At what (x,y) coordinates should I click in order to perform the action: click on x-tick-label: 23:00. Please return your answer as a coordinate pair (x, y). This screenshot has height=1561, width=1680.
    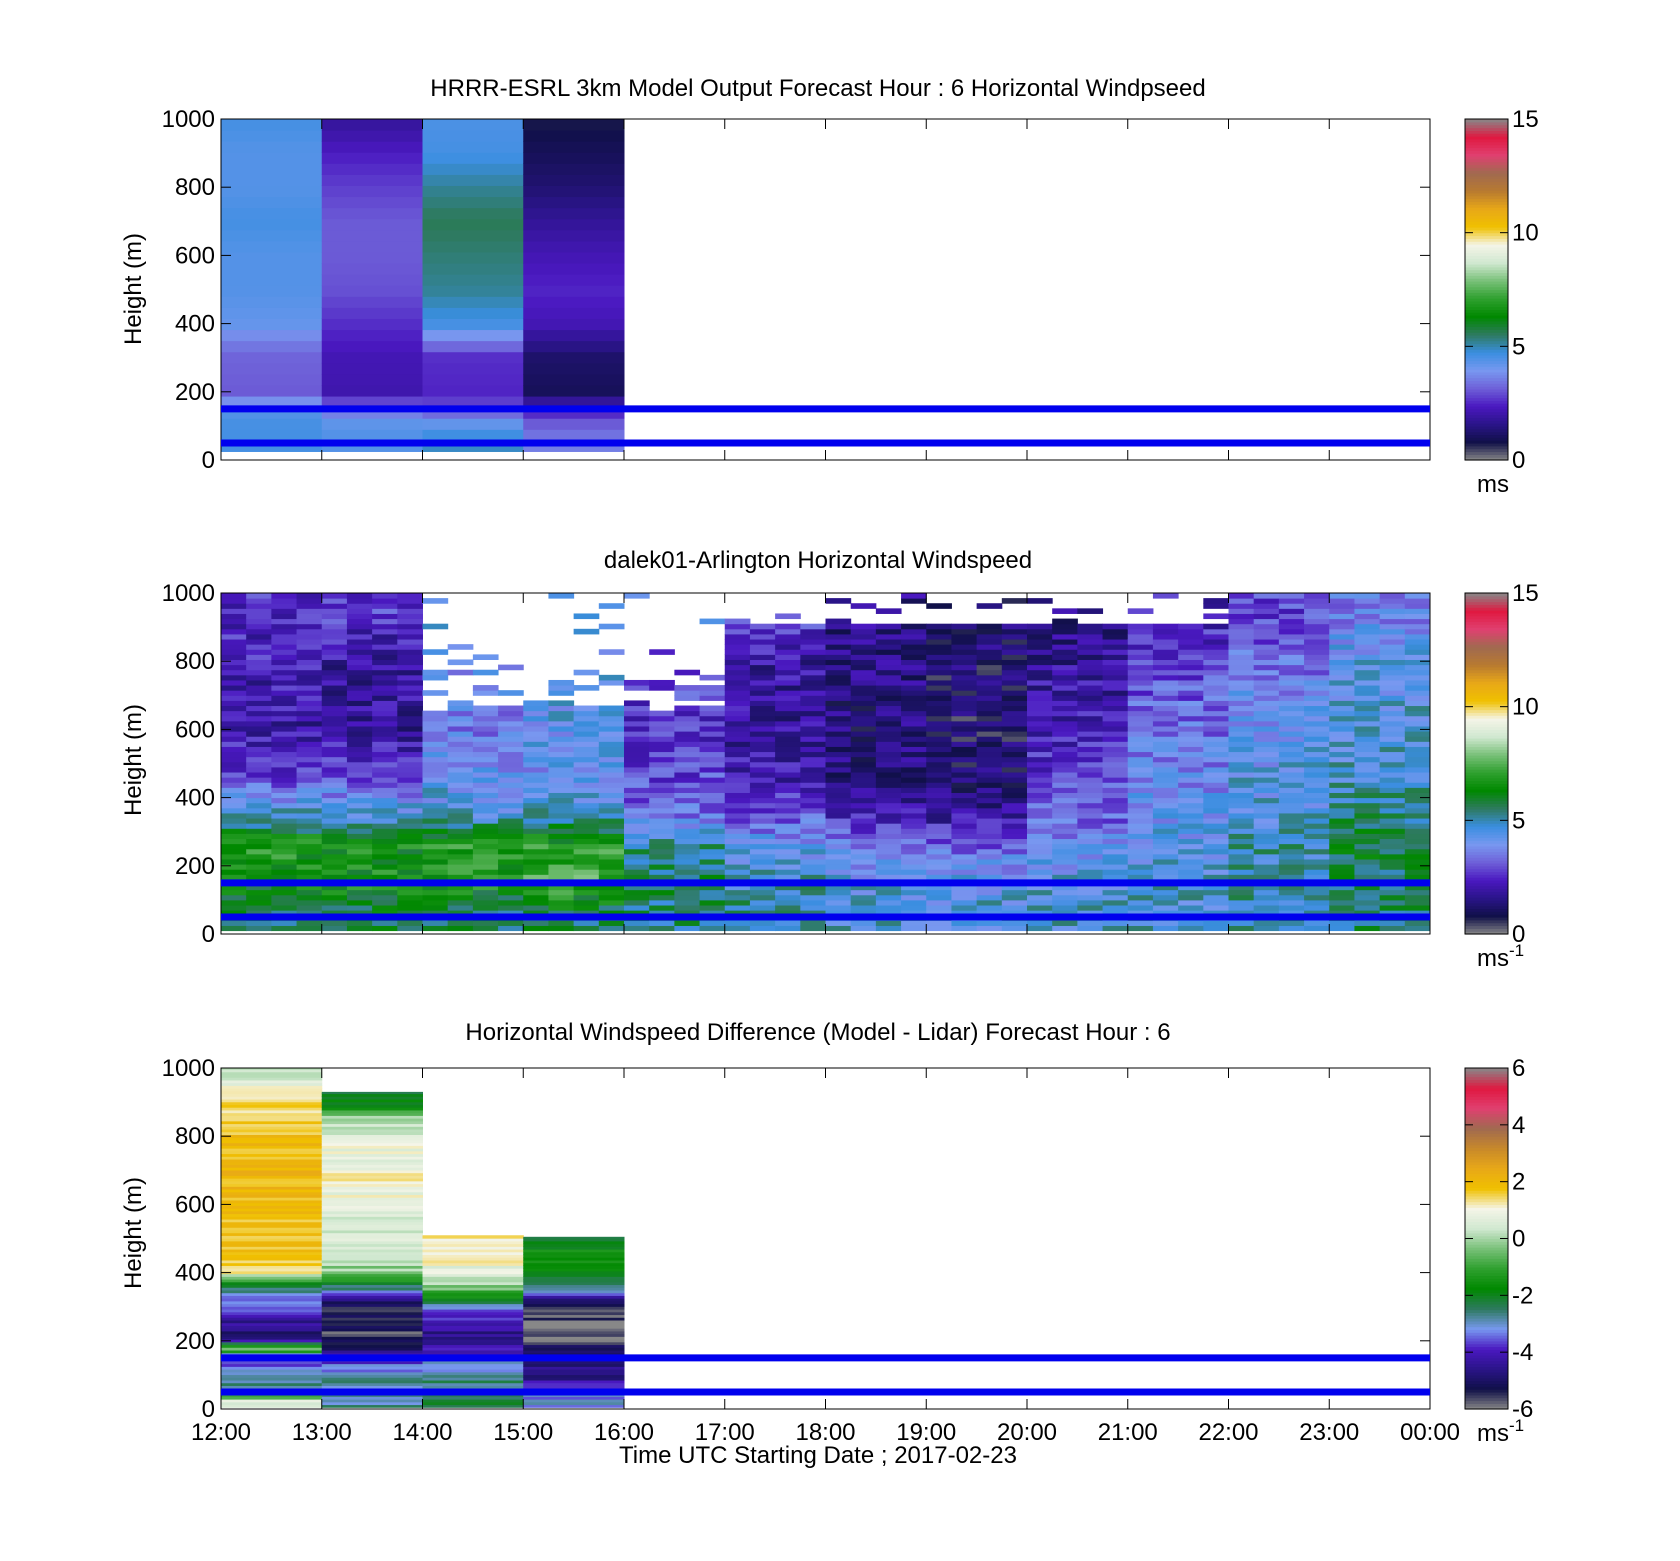
    Looking at the image, I should click on (1329, 1432).